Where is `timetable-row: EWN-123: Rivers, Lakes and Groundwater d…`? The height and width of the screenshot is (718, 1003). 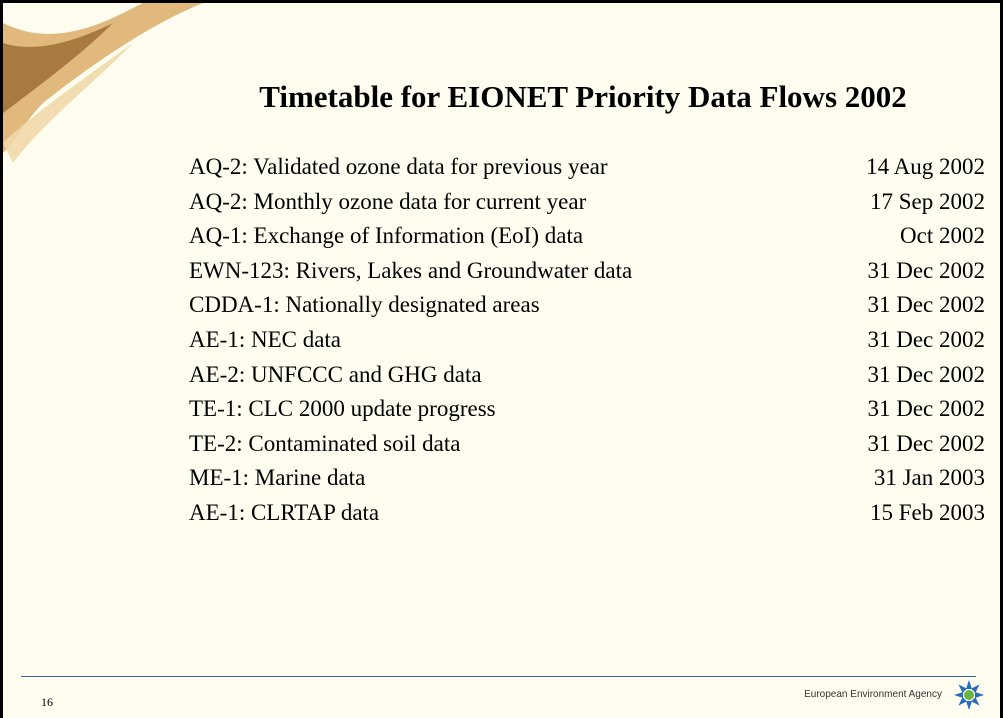 timetable-row: EWN-123: Rivers, Lakes and Groundwater d… is located at coordinates (587, 271).